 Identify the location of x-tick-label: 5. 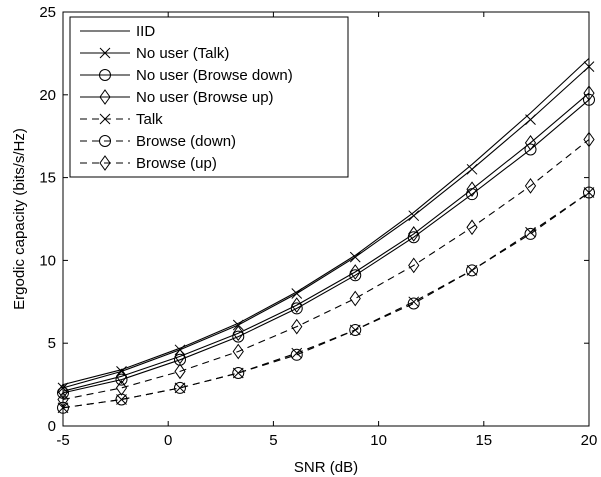
(273, 440).